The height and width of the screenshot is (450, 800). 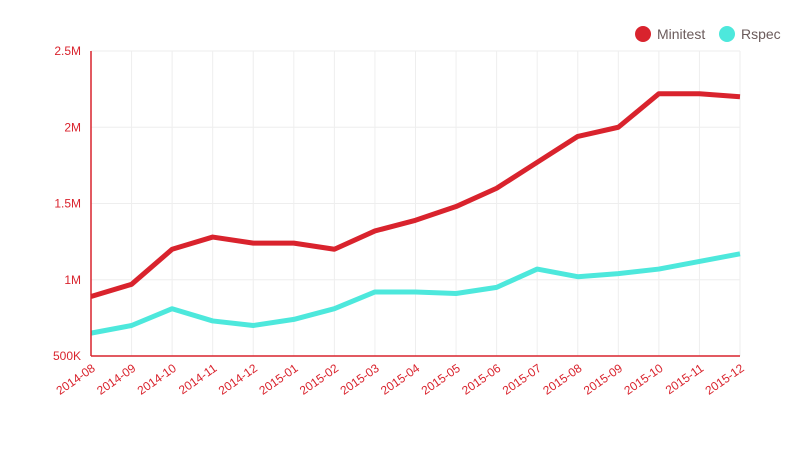 I want to click on x-tick-label: 2014-11, so click(x=198, y=379).